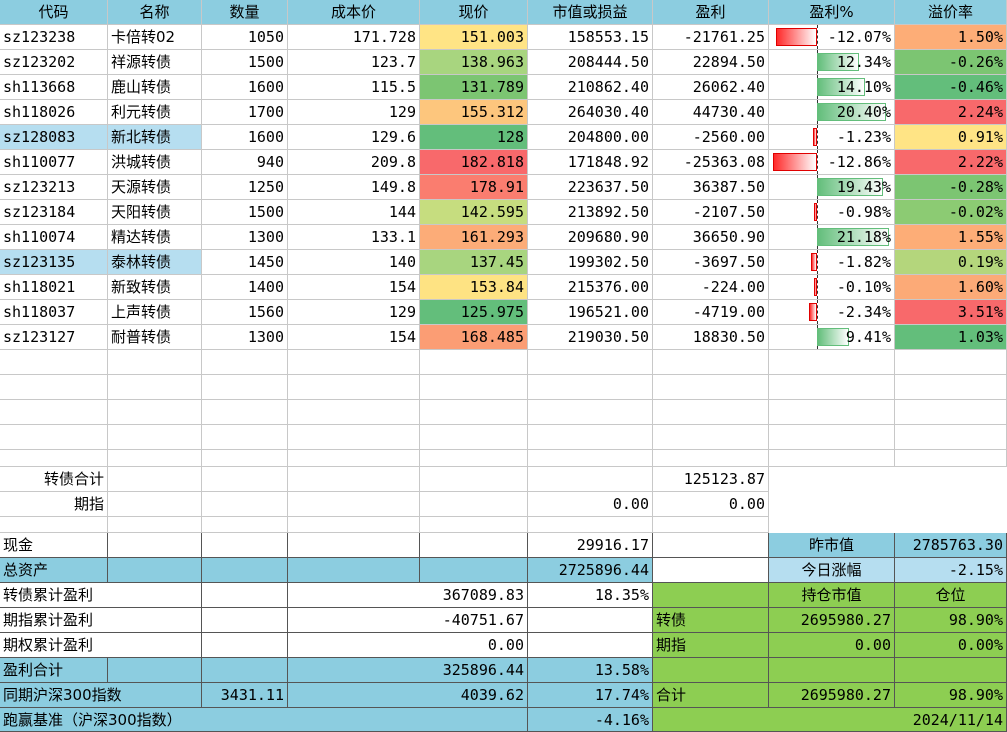 The width and height of the screenshot is (1007, 732). I want to click on bond-name: 祥源转债, so click(155, 62).